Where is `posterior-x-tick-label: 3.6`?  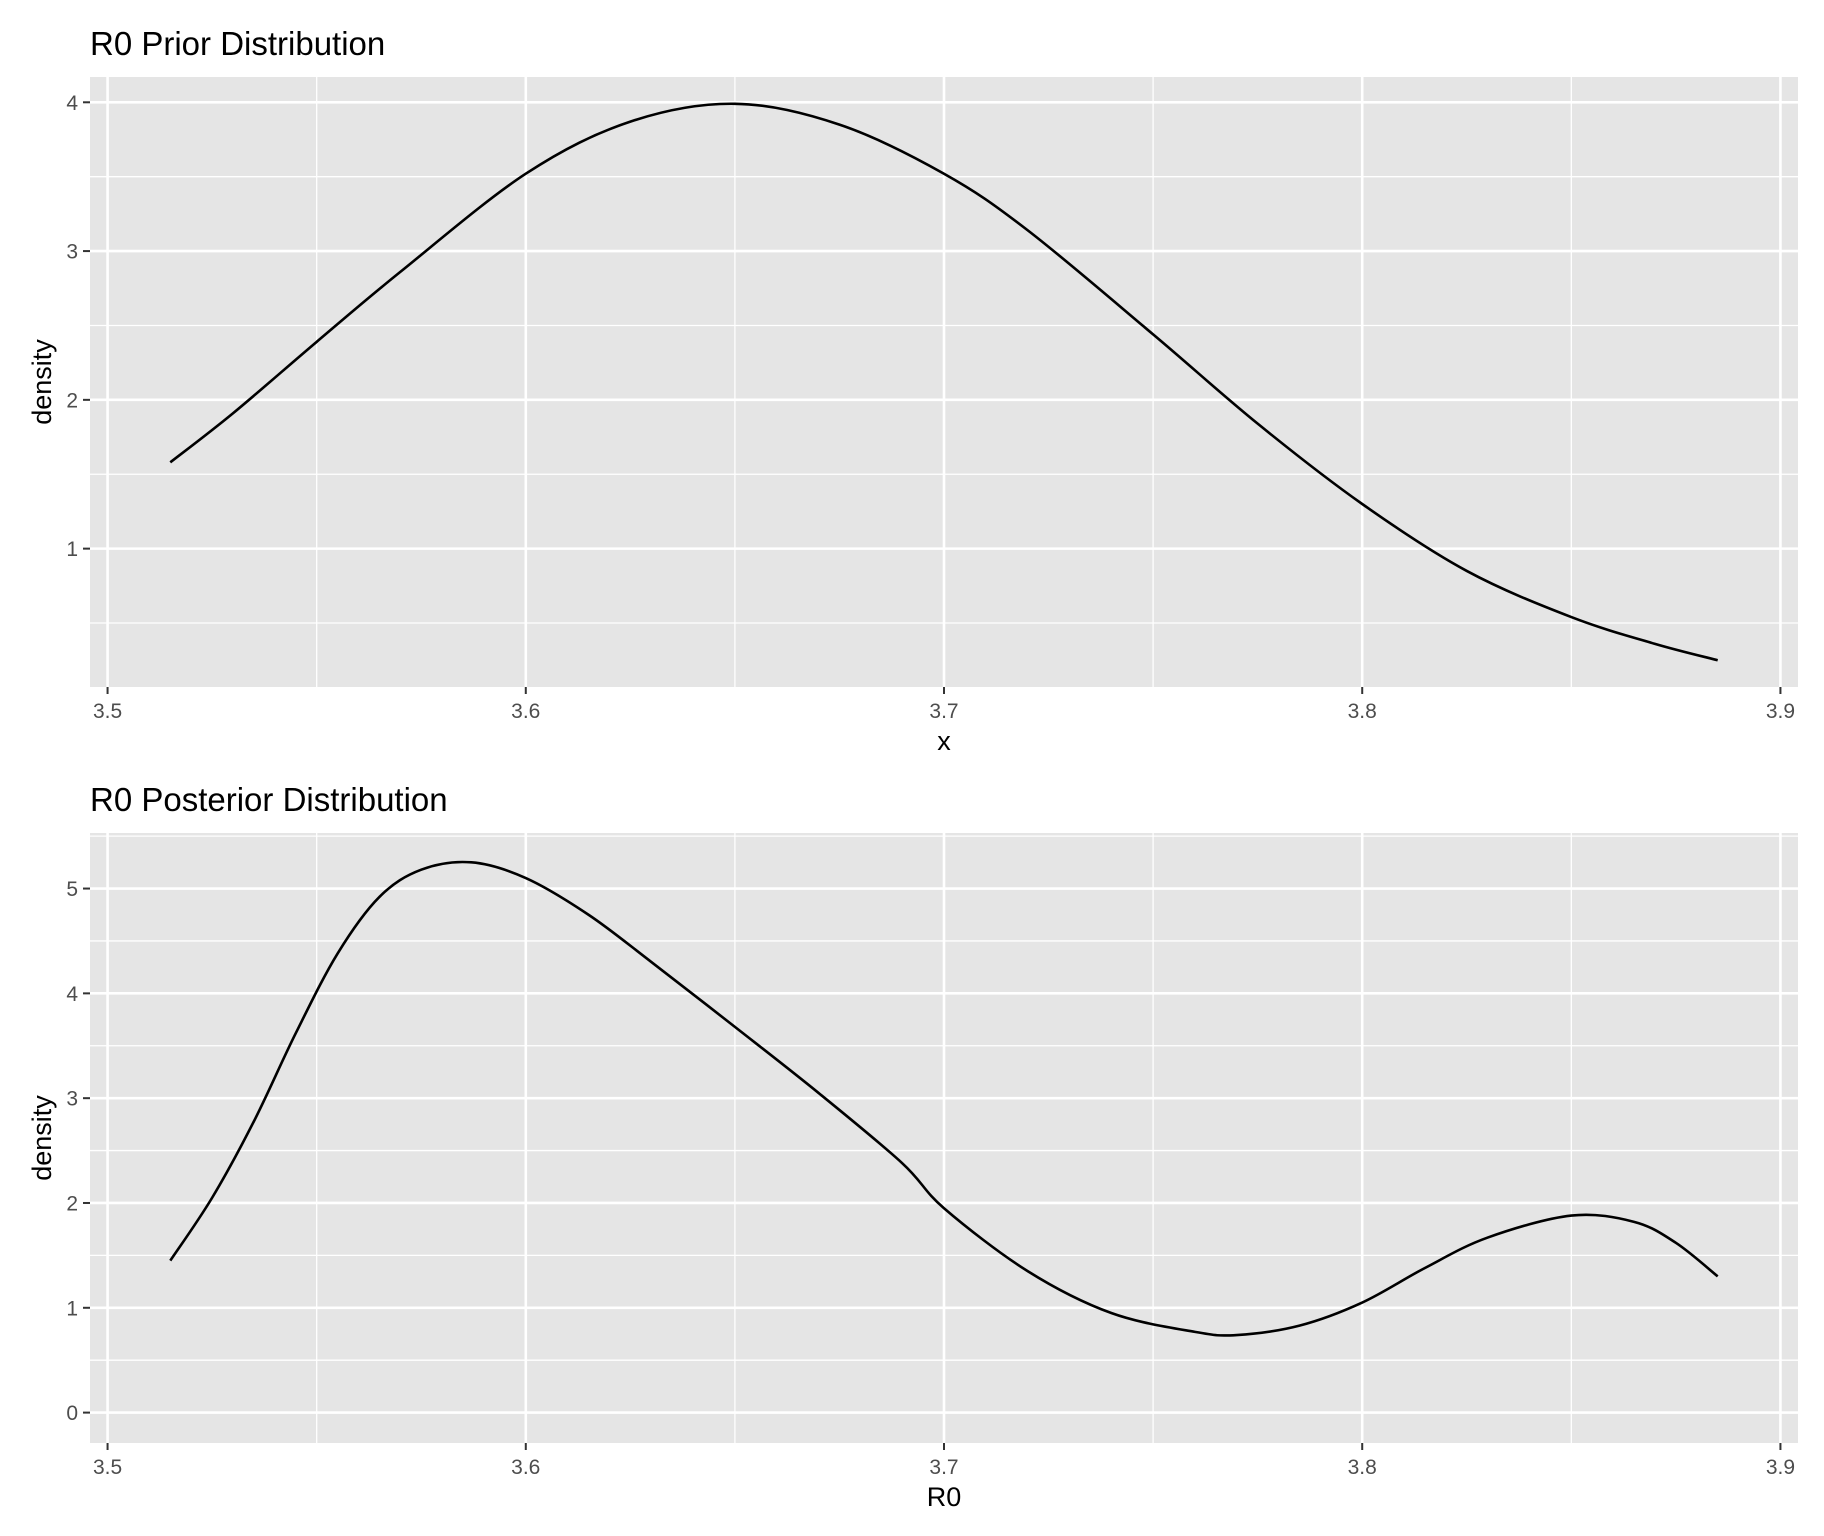 posterior-x-tick-label: 3.6 is located at coordinates (525, 1467).